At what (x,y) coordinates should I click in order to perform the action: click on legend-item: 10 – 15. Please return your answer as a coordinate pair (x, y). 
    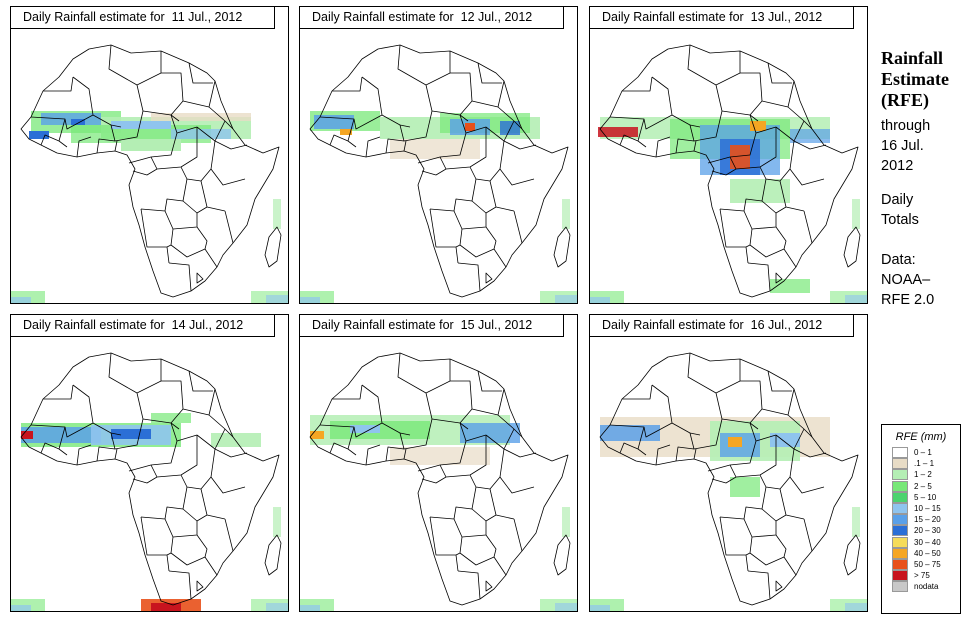
    Looking at the image, I should click on (926, 509).